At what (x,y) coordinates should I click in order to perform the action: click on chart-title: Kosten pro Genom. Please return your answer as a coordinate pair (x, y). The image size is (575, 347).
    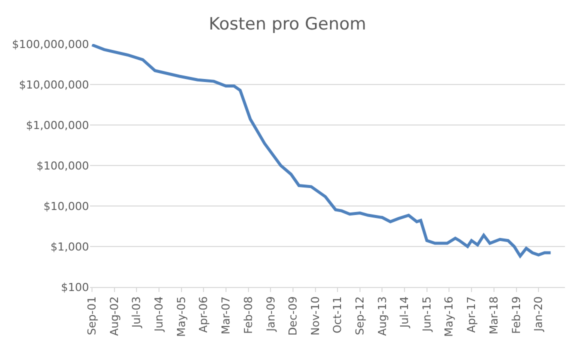
    Looking at the image, I should click on (287, 24).